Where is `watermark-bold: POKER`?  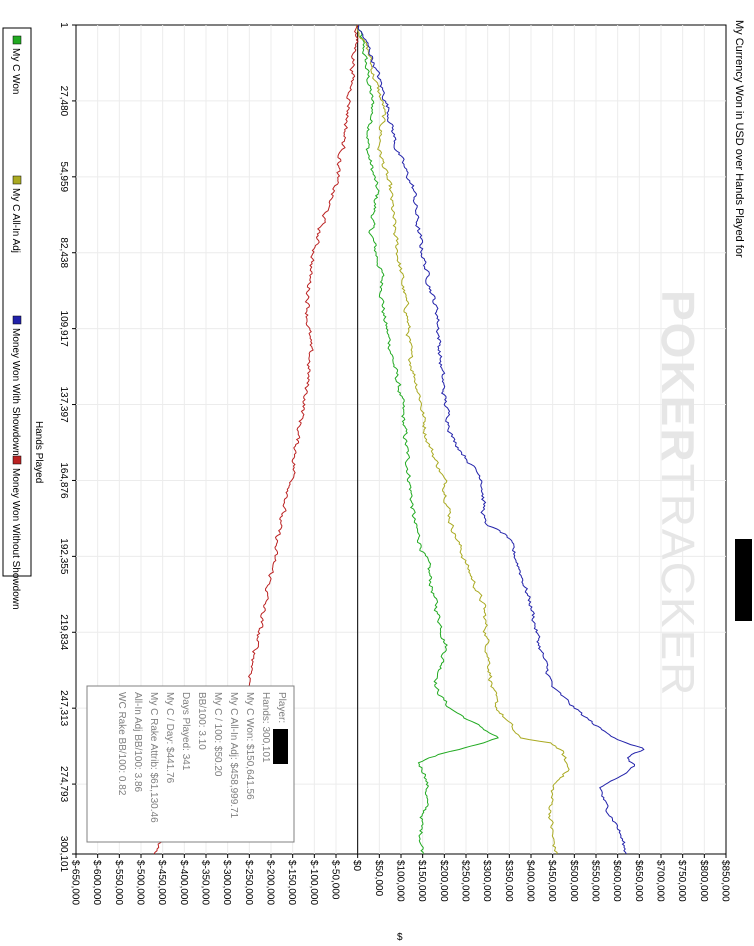
watermark-bold: POKER is located at coordinates (678, 377).